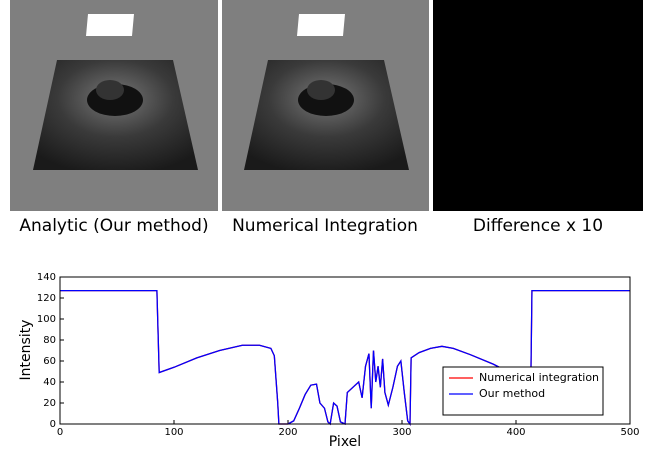  Describe the element at coordinates (173, 432) in the screenshot. I see `x-tick-label: 100` at that location.